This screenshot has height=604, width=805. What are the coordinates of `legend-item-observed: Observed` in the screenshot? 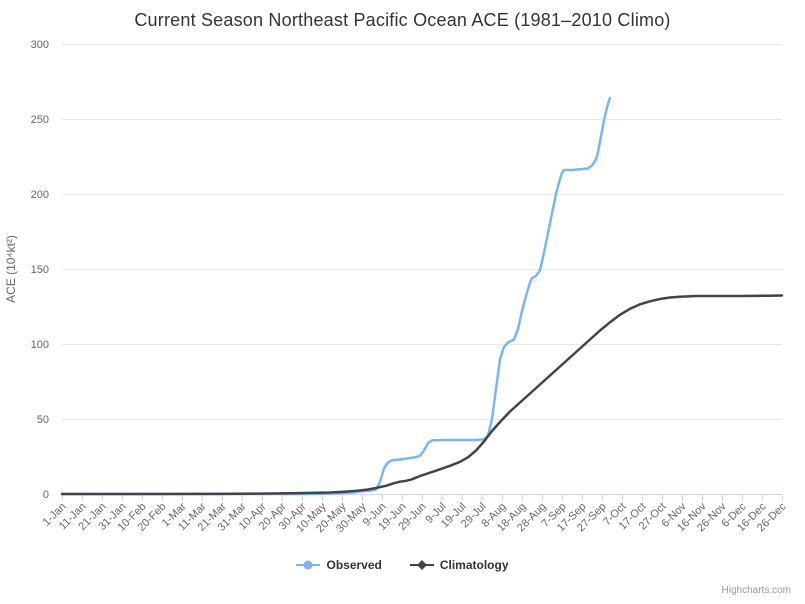 It's located at (339, 565).